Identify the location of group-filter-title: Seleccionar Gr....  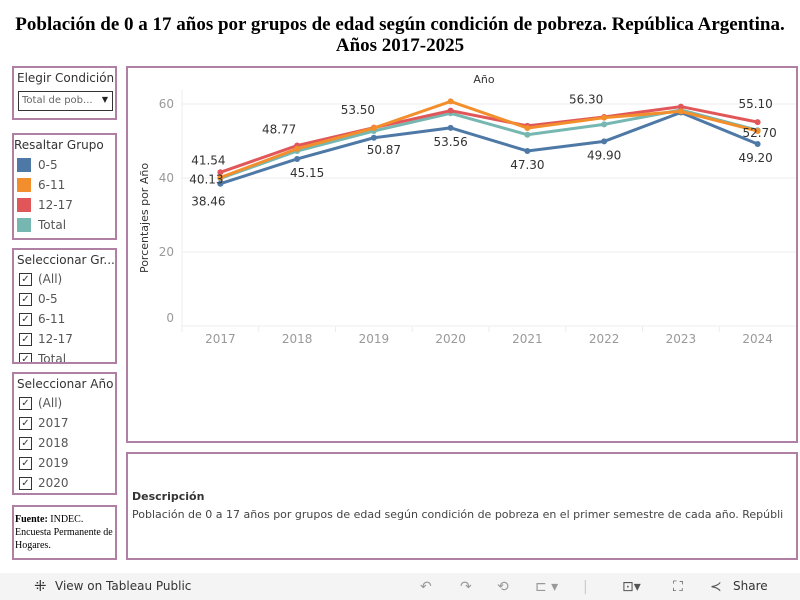
(66, 260).